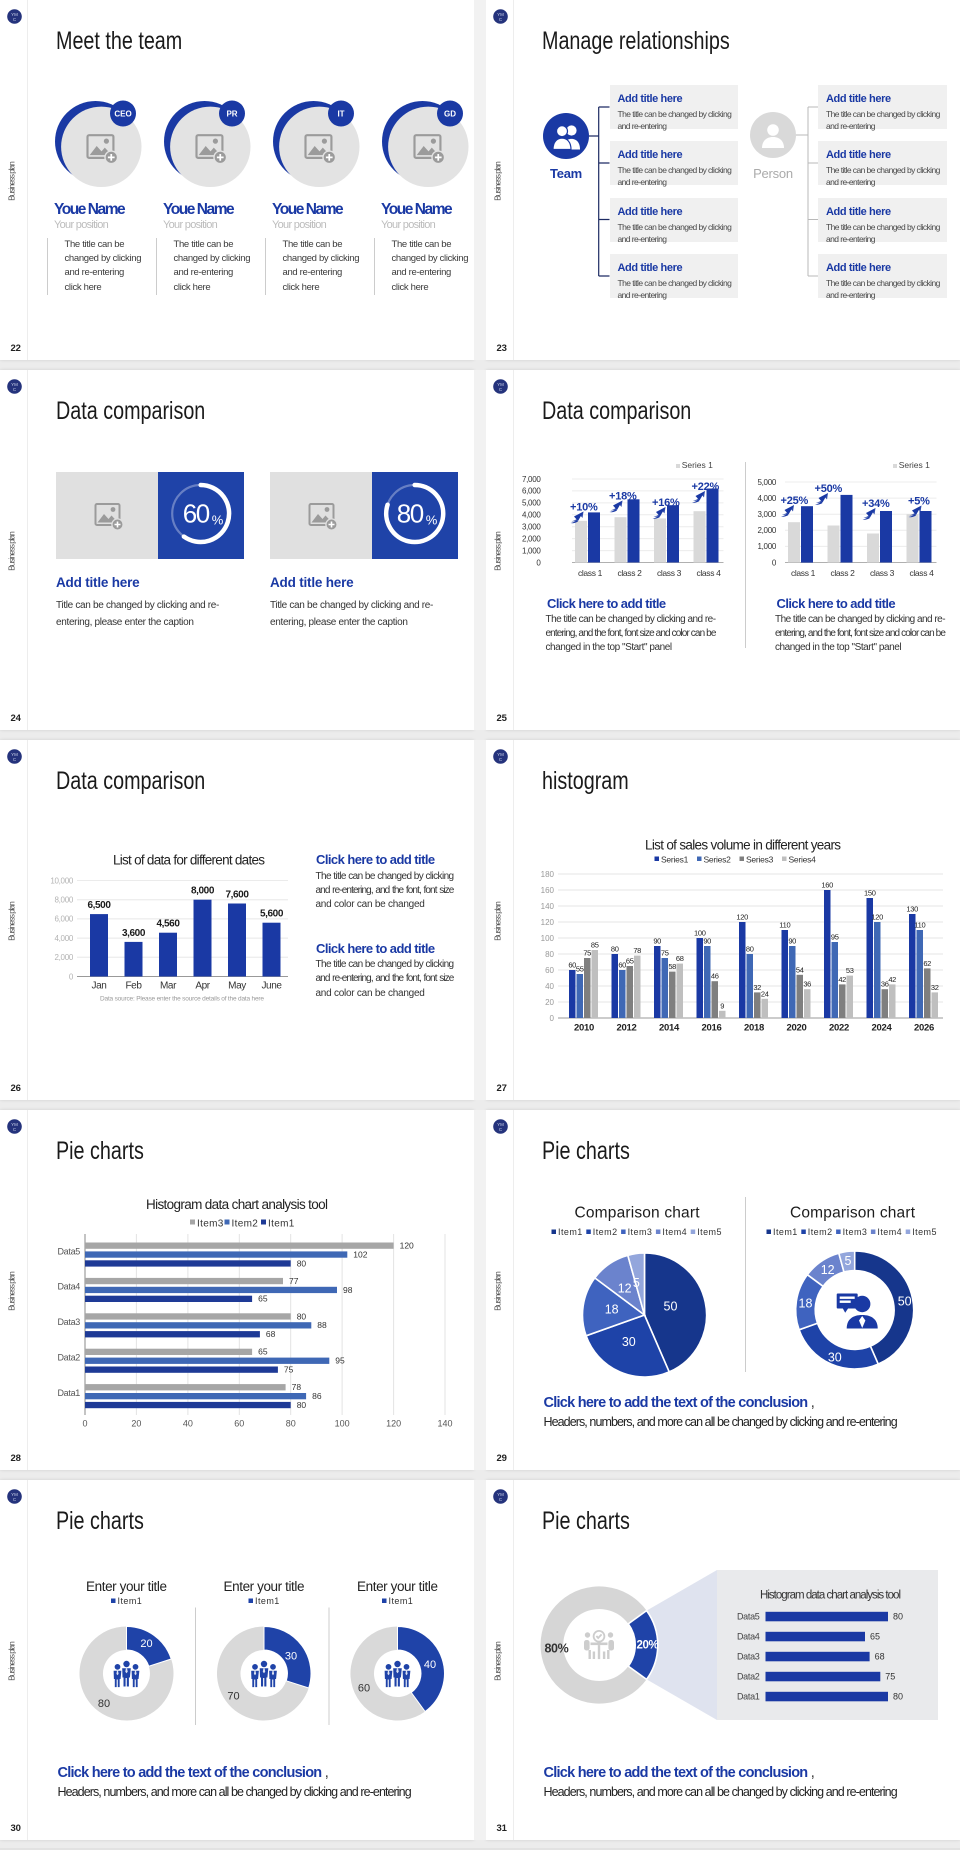  What do you see at coordinates (126, 1586) in the screenshot?
I see `svg-text: Enter your title` at bounding box center [126, 1586].